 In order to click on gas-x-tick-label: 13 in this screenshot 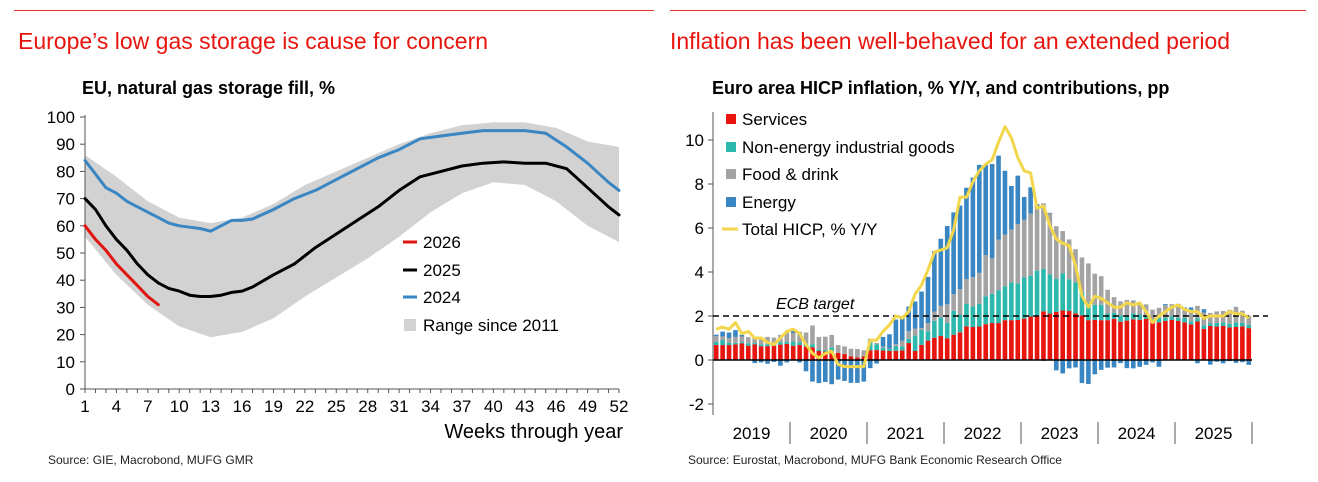, I will do `click(210, 406)`.